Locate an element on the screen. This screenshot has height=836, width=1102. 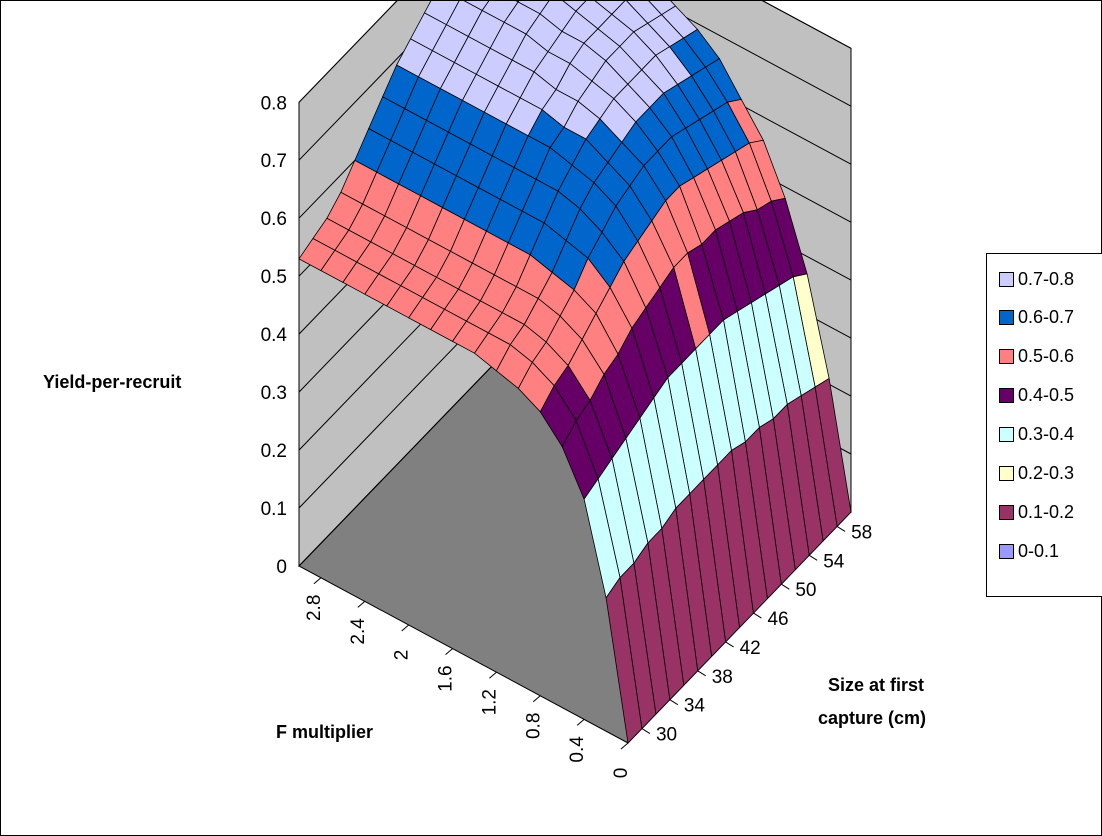
legend-label: 0.6-0.7 is located at coordinates (1046, 316).